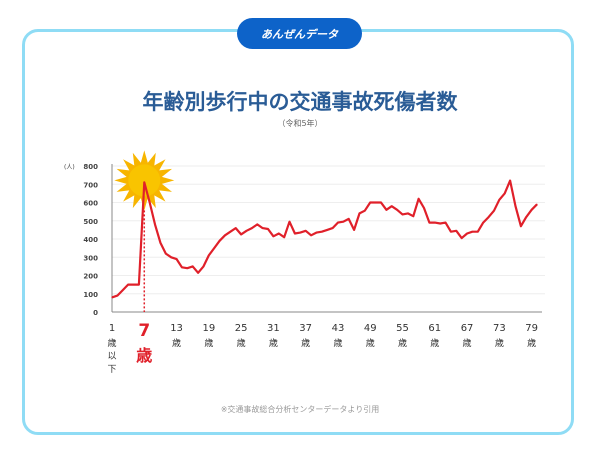 The image size is (600, 449). What do you see at coordinates (112, 328) in the screenshot?
I see `x-tick-label: 1` at bounding box center [112, 328].